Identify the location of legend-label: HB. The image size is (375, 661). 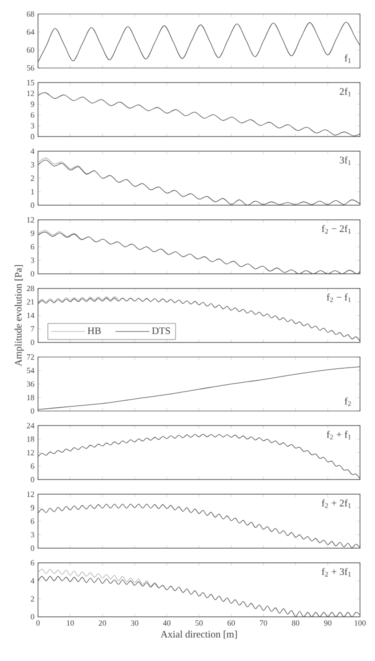
(94, 330).